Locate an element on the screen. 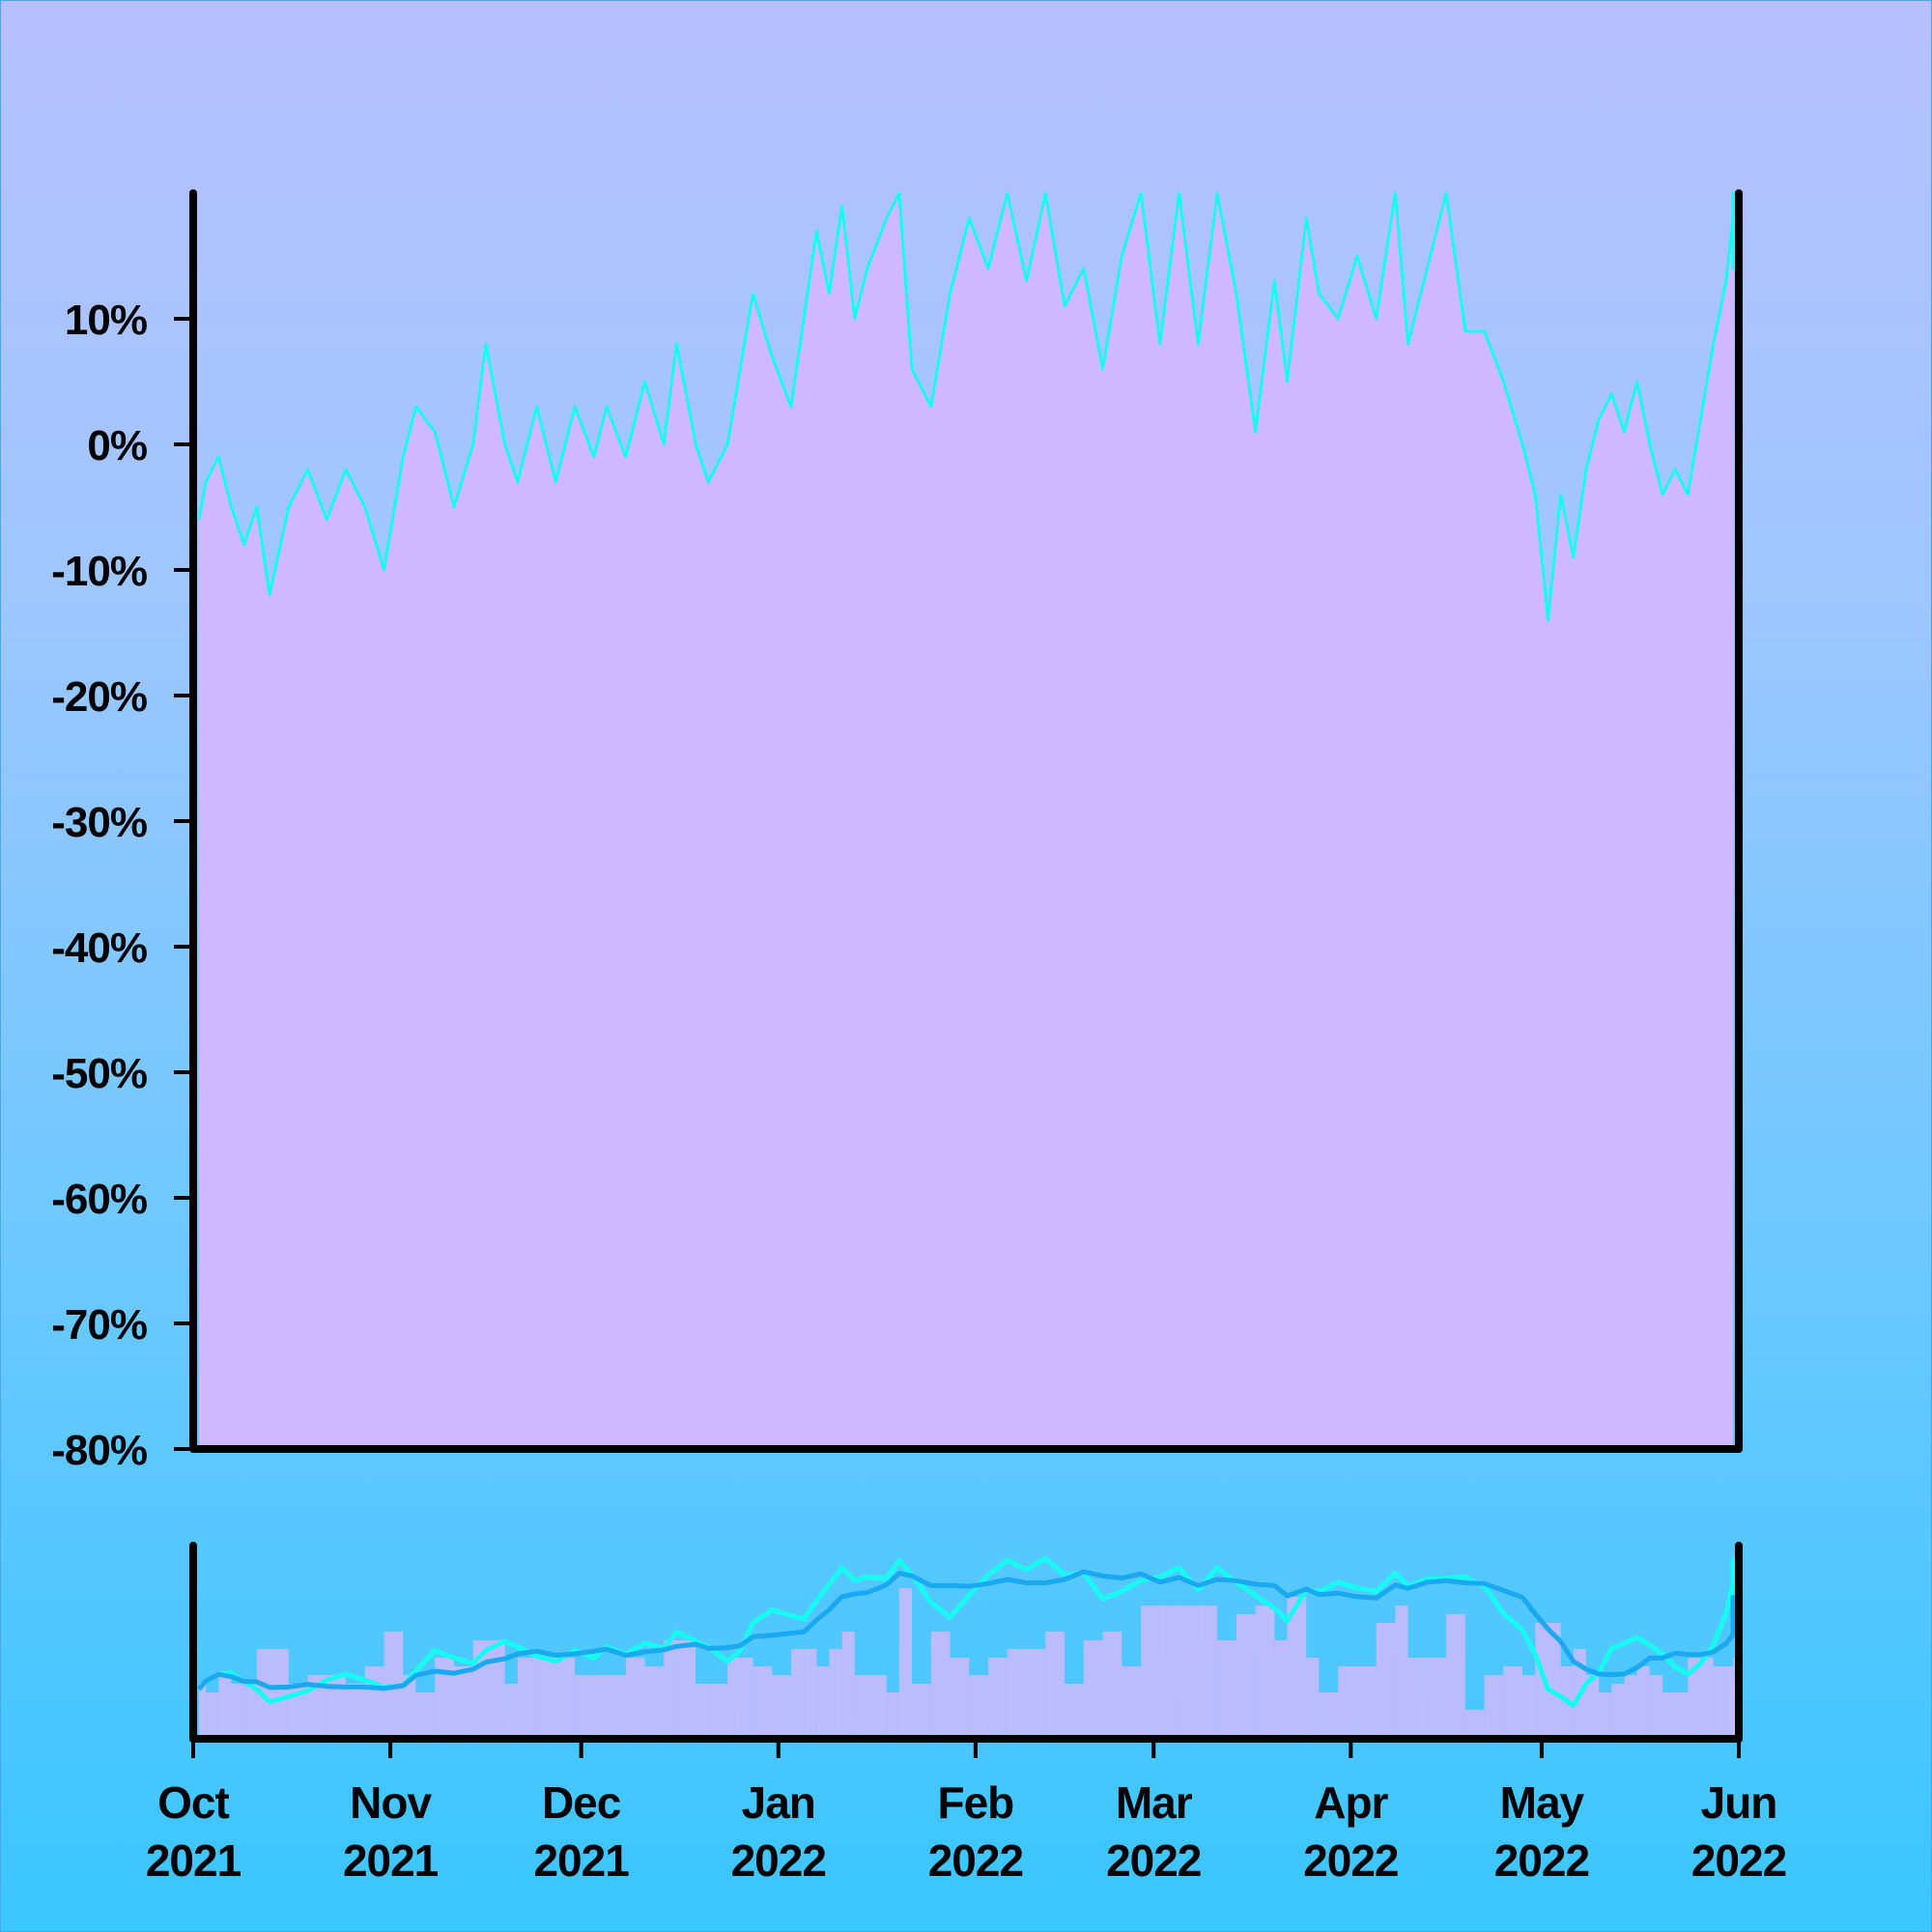 The width and height of the screenshot is (1932, 1932). x-tick-label-month: Jun is located at coordinates (1739, 1802).